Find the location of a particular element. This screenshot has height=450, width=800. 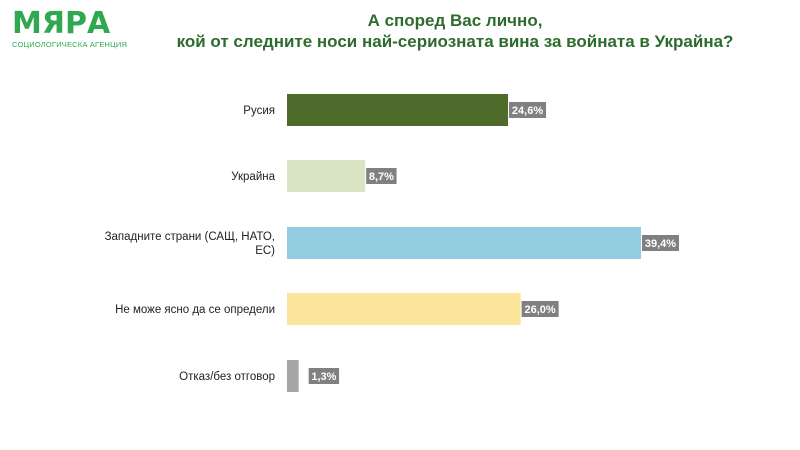

category-label: Западните страни (САЩ, НАТО, ЕС) is located at coordinates (190, 244).